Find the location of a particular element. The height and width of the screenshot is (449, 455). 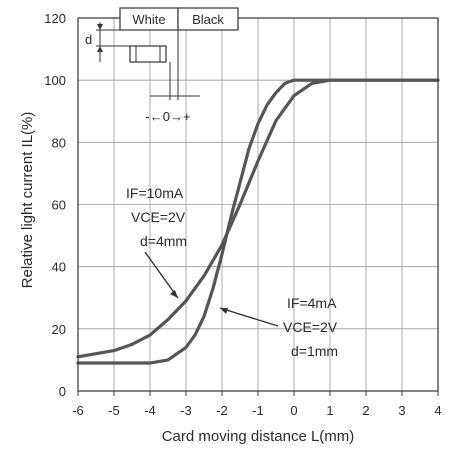

inset-card-black is located at coordinates (208, 19).